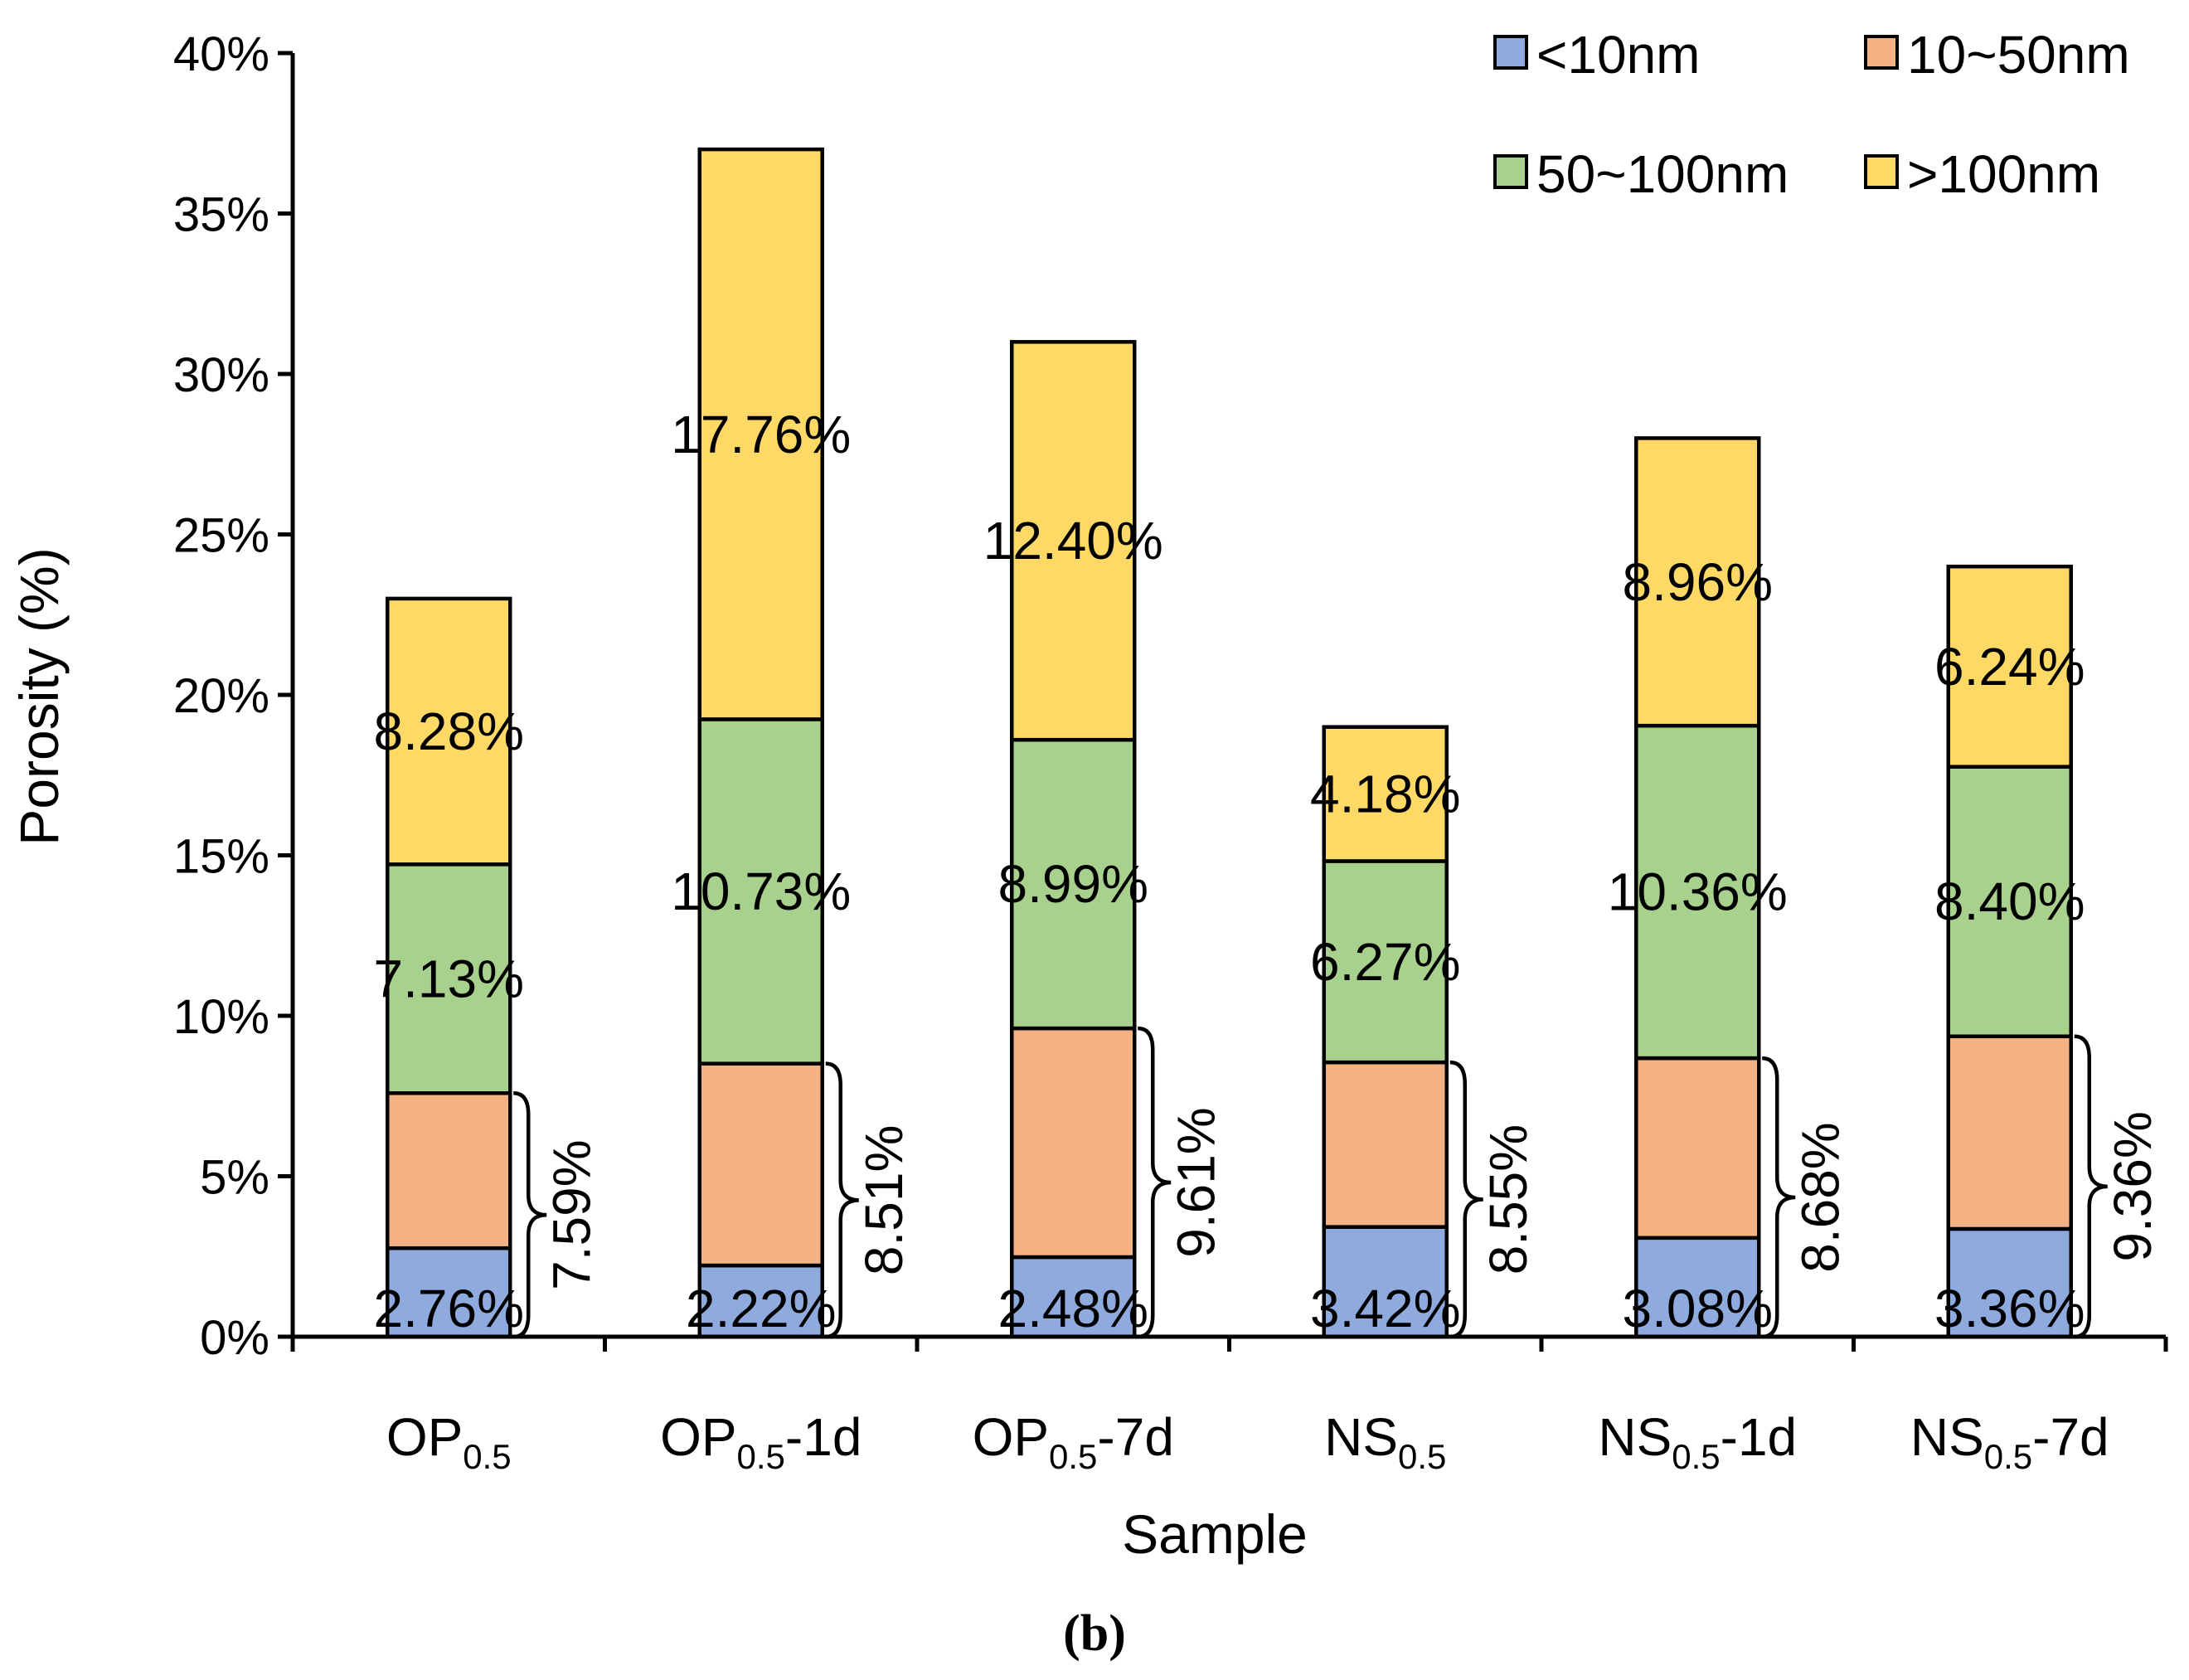  I want to click on bracket-total-label: 9.61%, so click(1196, 1182).